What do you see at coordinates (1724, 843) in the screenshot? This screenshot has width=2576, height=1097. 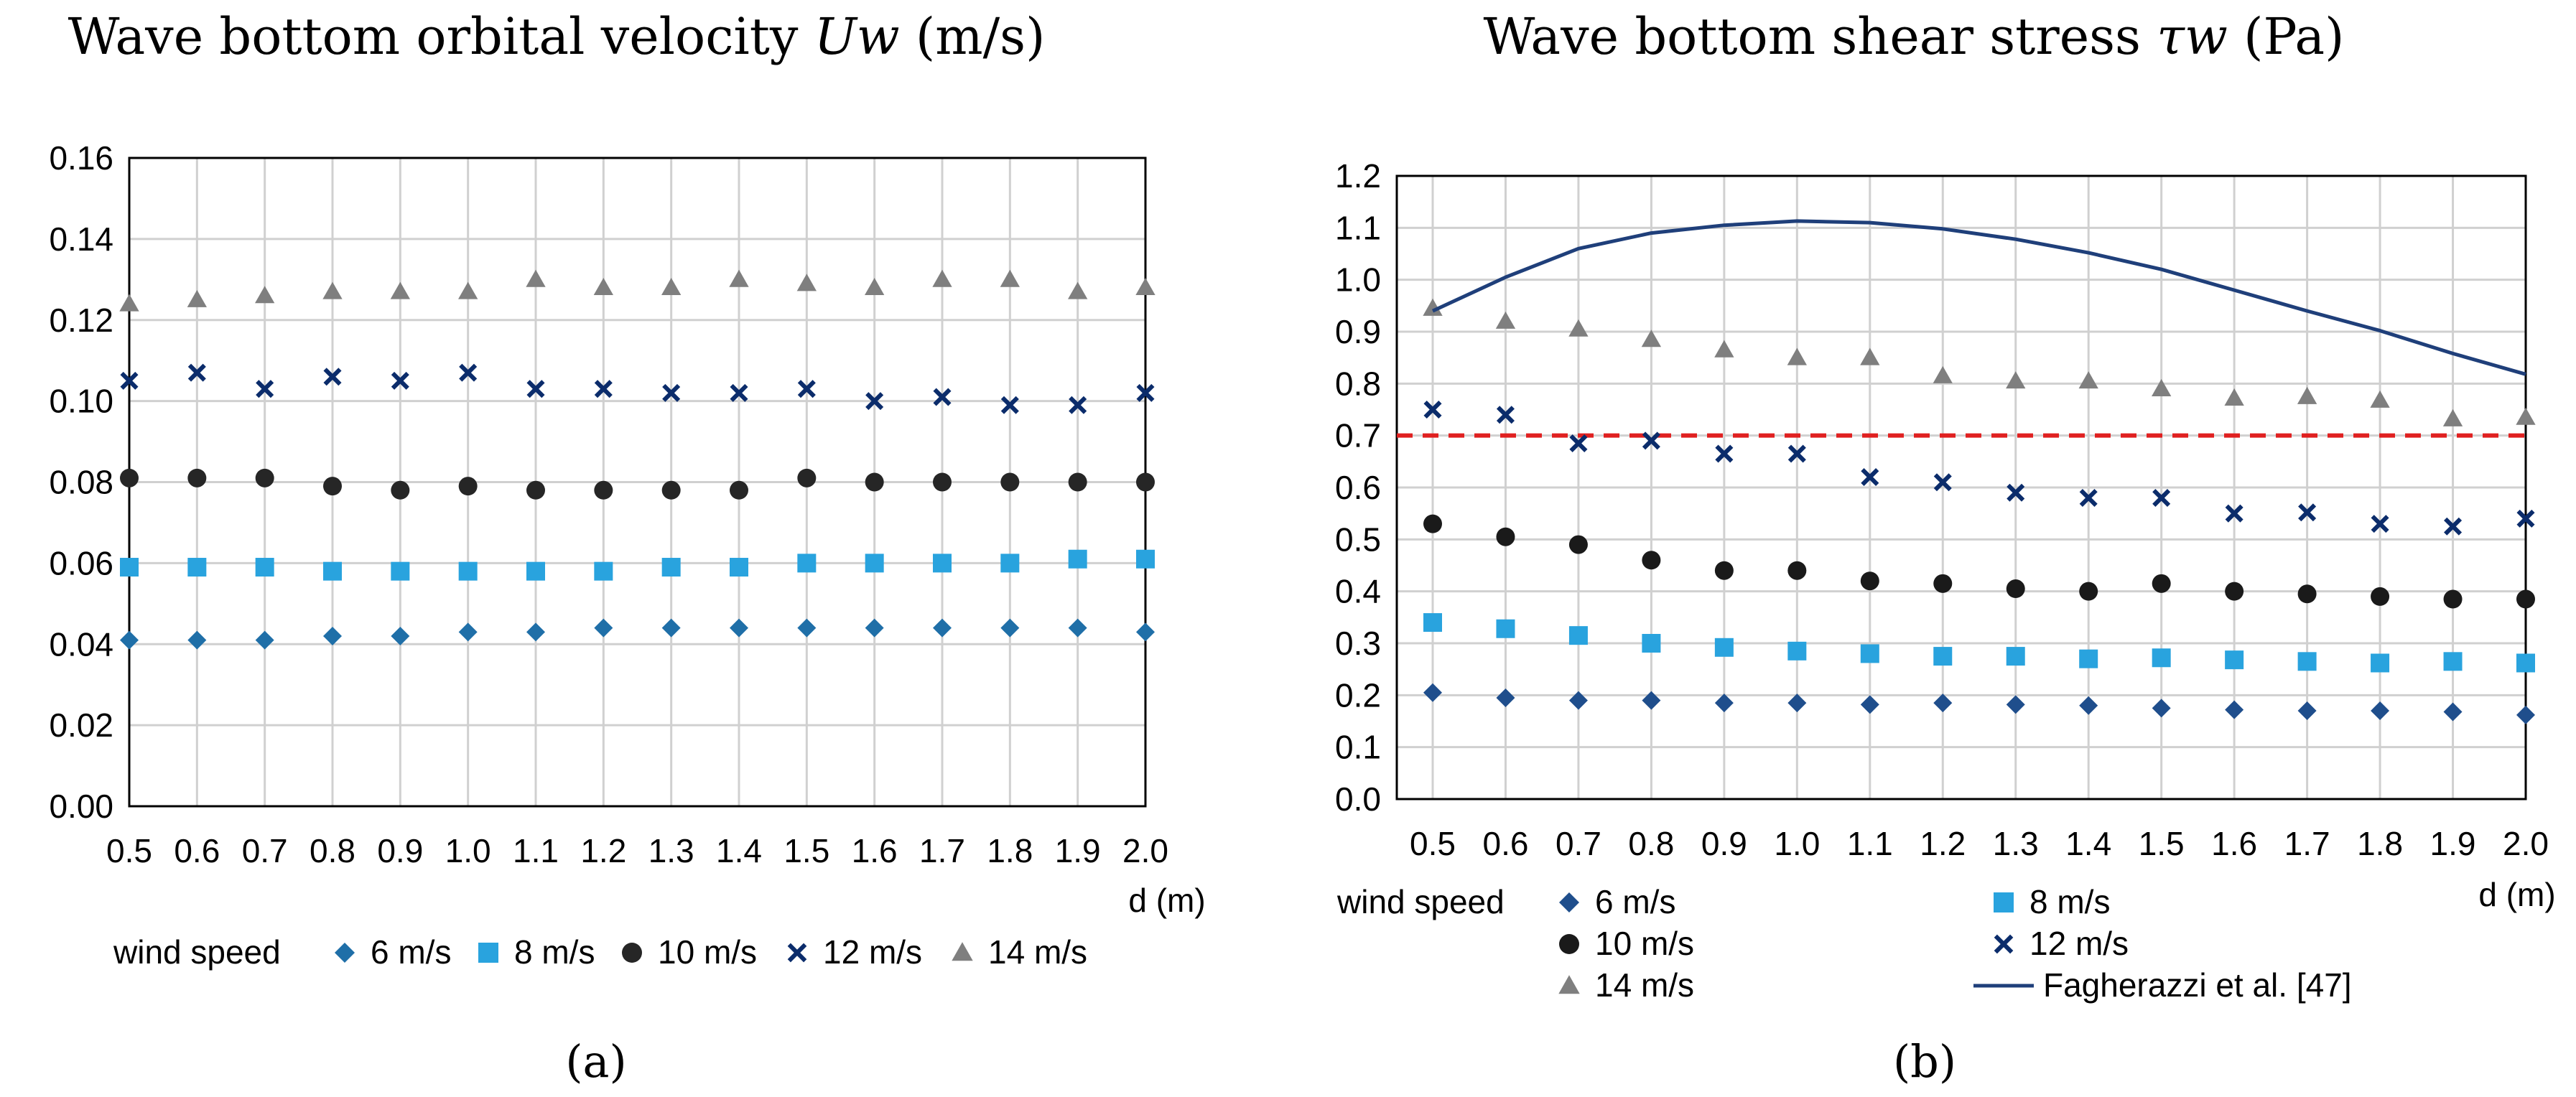 I see `chart-b-x-tick-label: 0.9` at bounding box center [1724, 843].